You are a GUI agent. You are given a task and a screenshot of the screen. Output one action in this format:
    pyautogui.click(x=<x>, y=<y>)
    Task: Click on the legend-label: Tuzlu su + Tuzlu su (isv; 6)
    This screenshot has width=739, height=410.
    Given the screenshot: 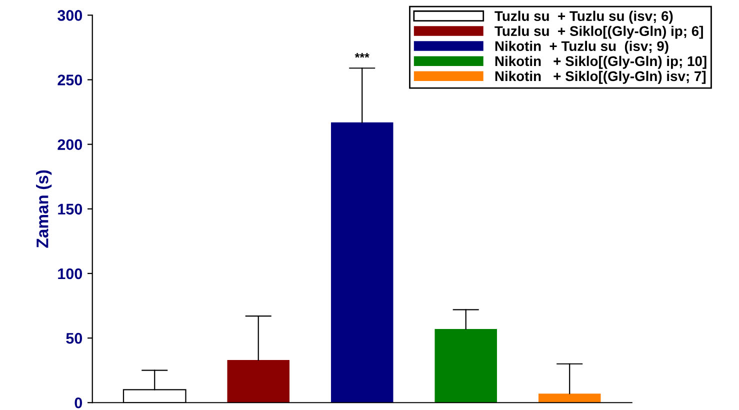 What is the action you would take?
    pyautogui.click(x=583, y=17)
    